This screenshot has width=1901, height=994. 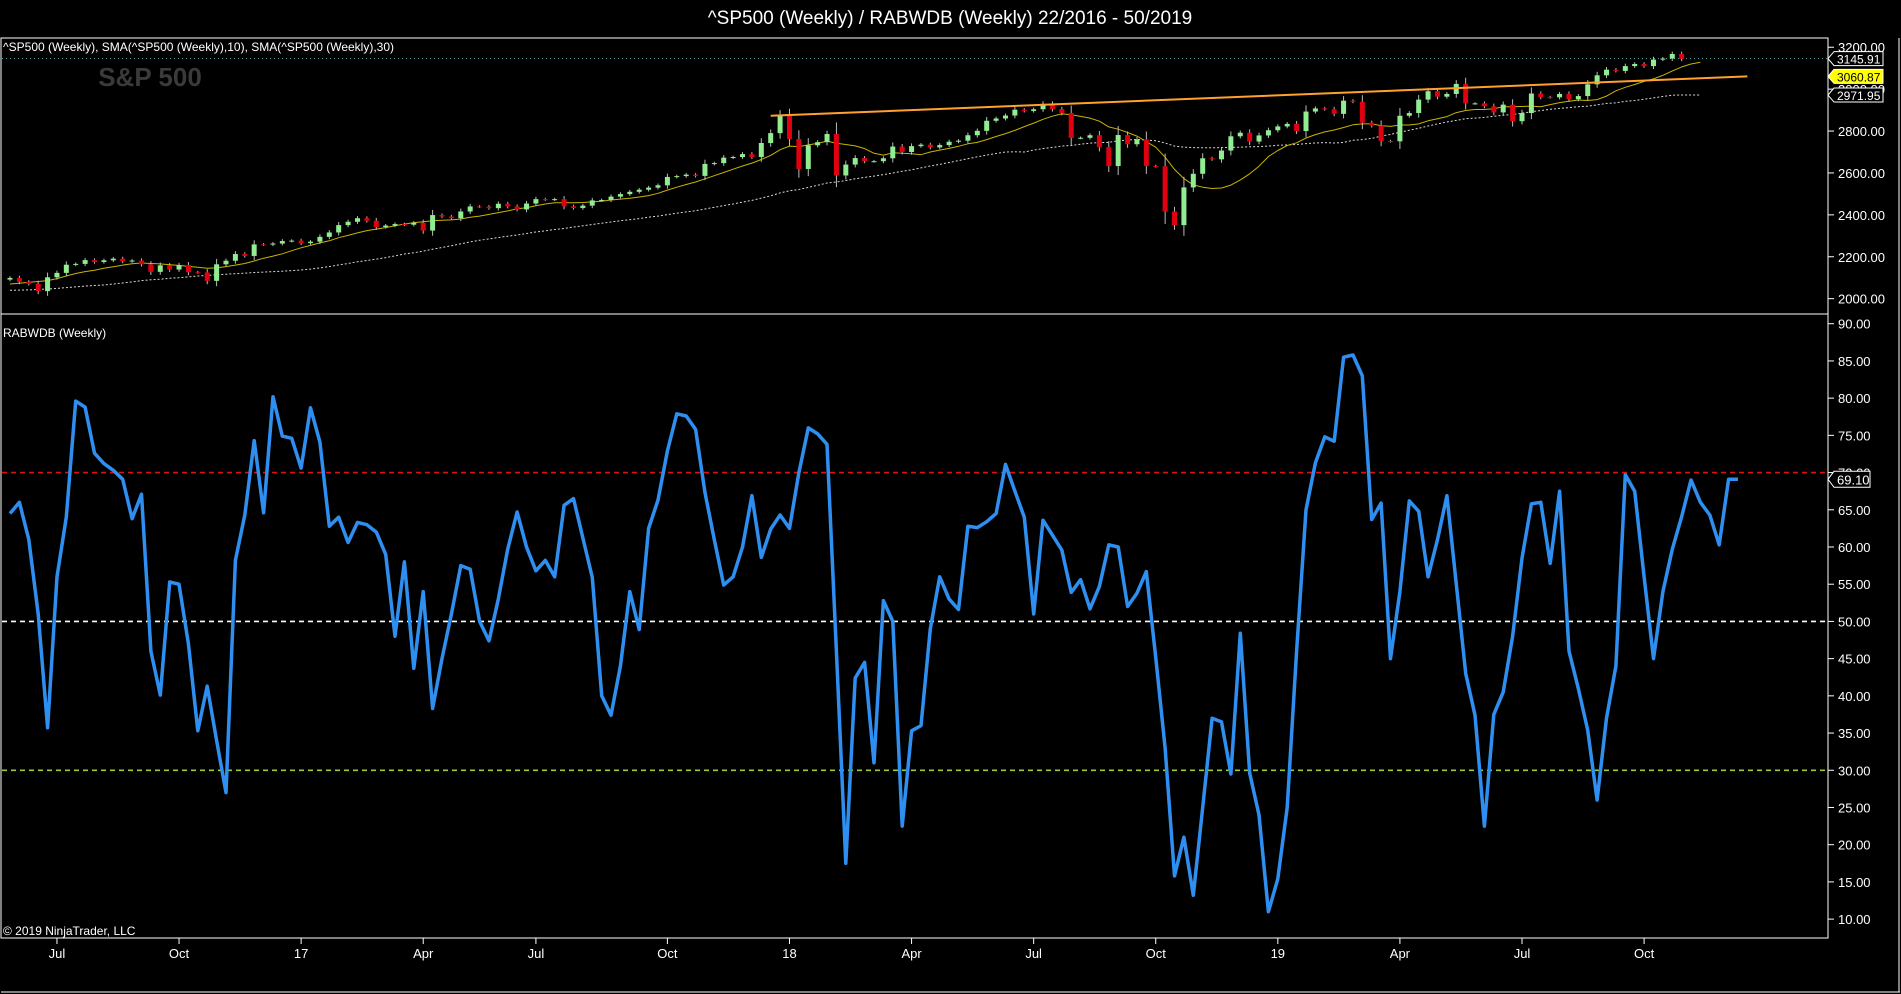 What do you see at coordinates (1859, 60) in the screenshot?
I see `last-value-flag-label: 3145.91` at bounding box center [1859, 60].